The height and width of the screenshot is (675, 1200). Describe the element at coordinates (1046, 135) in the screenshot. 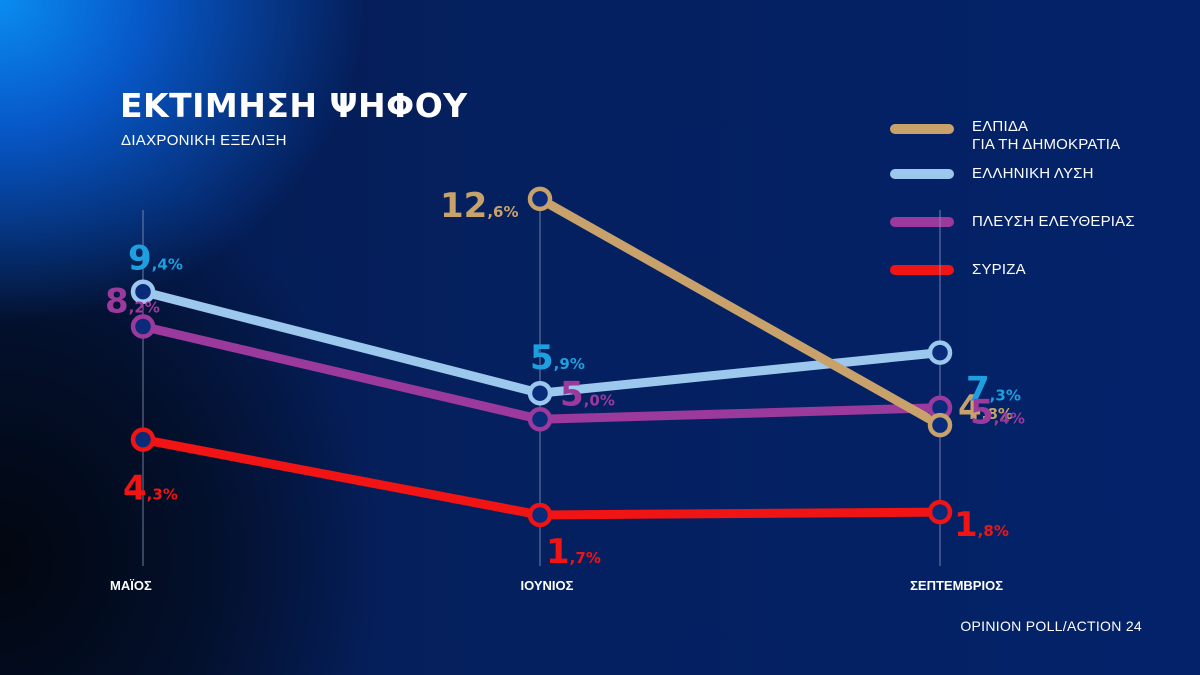

I see `legend-label-elpida: ΕΛΠΙΔΑ ΓΙΑ ΤΗ ΔΗΜΟΚΡΑΤΙΑ` at that location.